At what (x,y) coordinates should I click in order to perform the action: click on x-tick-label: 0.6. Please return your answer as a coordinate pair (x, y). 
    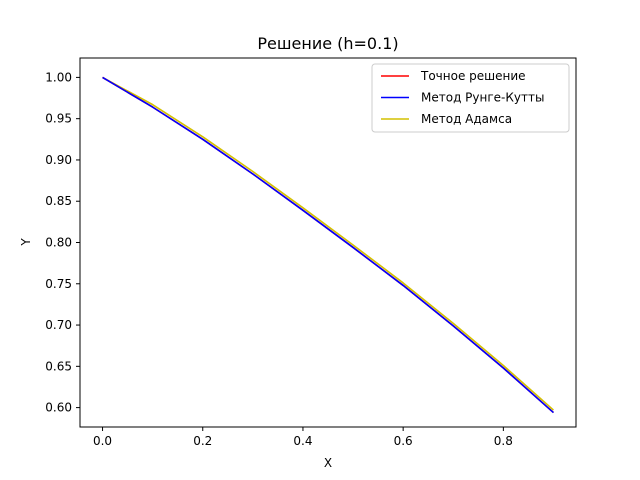
    Looking at the image, I should click on (403, 441).